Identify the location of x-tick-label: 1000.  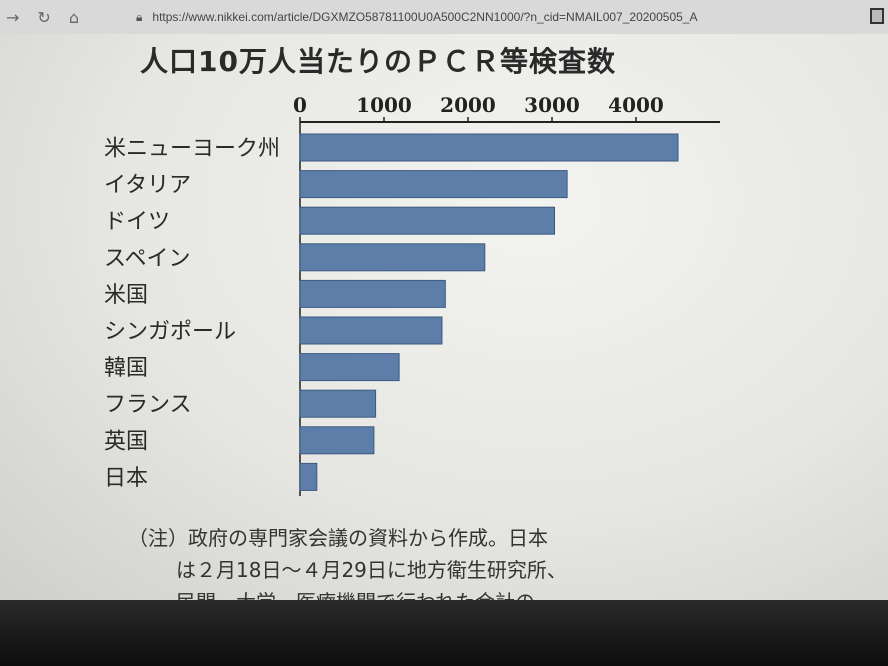
(384, 105).